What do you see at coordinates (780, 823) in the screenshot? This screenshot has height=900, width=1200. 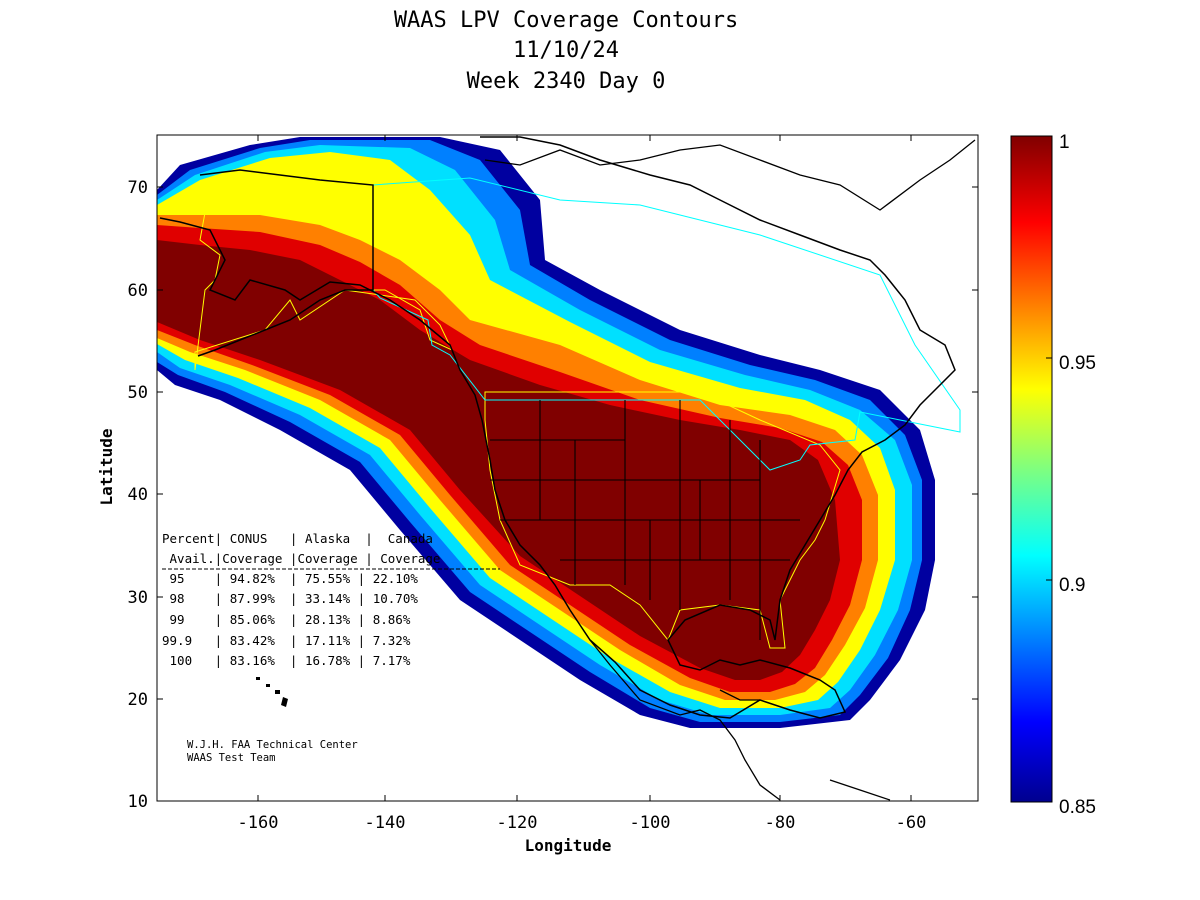 I see `xtick-label: -80` at bounding box center [780, 823].